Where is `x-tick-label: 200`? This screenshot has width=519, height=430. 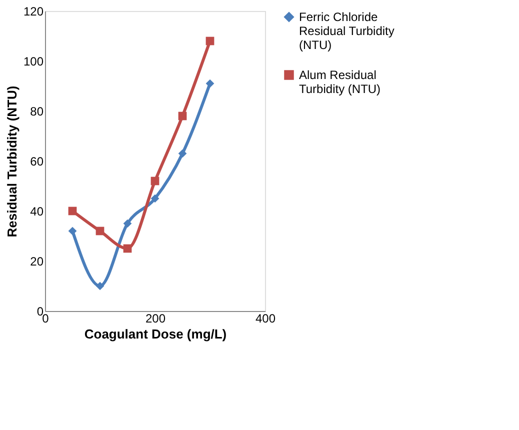
x-tick-label: 200 is located at coordinates (155, 319).